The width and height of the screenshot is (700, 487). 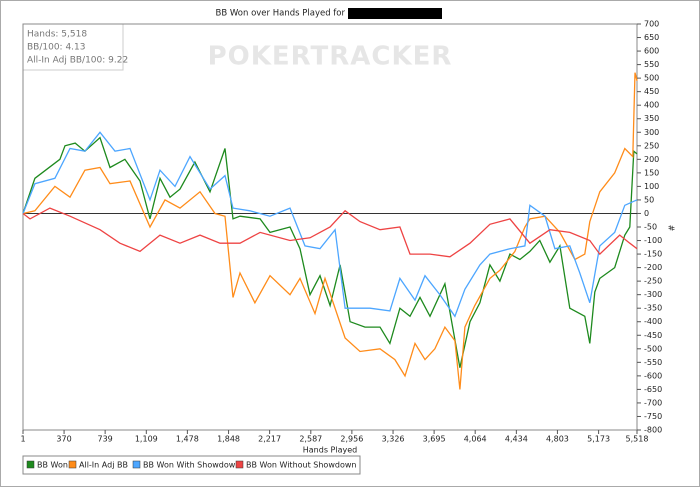 What do you see at coordinates (301, 465) in the screenshot?
I see `legend-label: BB Won Without Showdown` at bounding box center [301, 465].